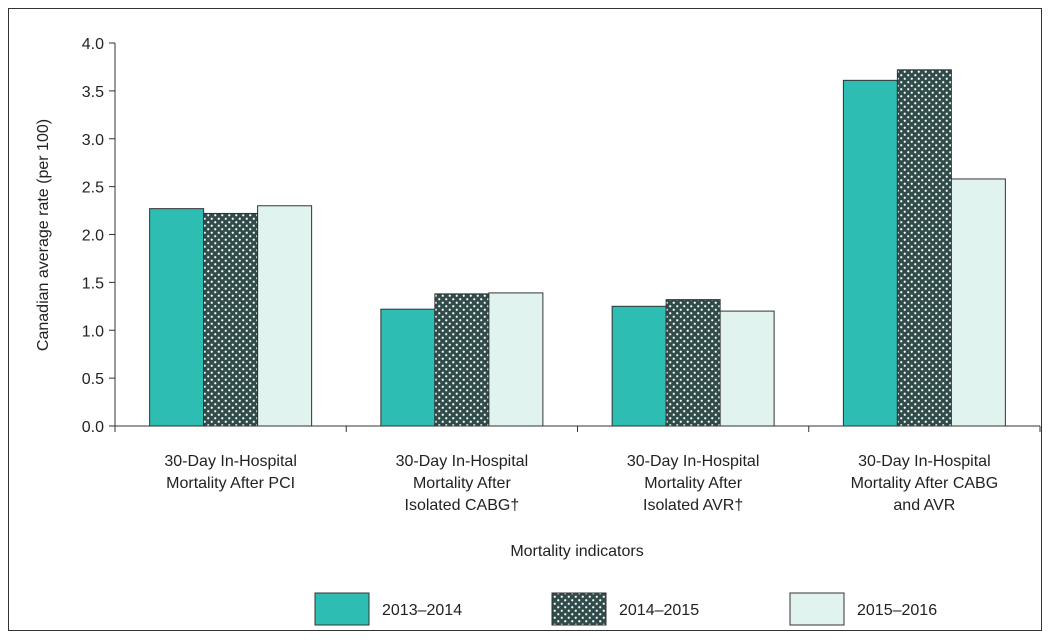 Image resolution: width=1050 pixels, height=644 pixels. I want to click on y-tick-label: 2.0, so click(93, 236).